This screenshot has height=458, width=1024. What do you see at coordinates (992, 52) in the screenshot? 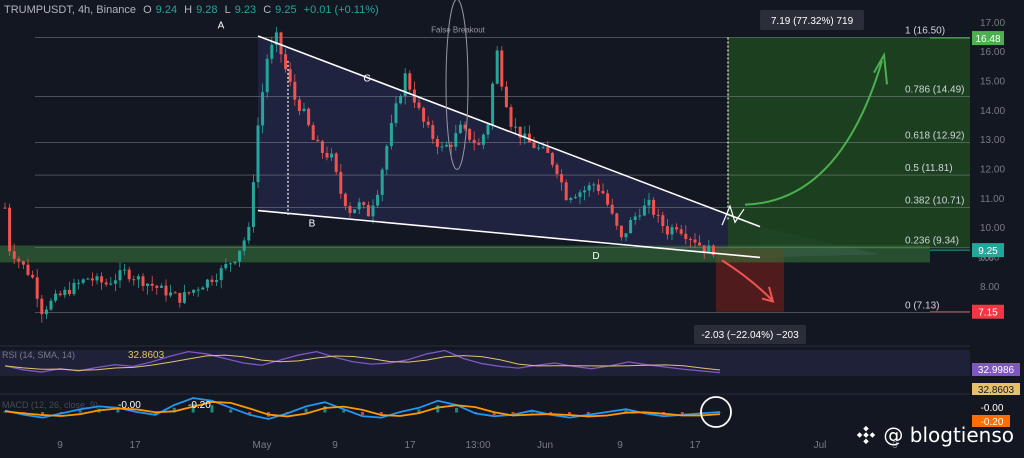
I see `y-tick-label: 16.00` at bounding box center [992, 52].